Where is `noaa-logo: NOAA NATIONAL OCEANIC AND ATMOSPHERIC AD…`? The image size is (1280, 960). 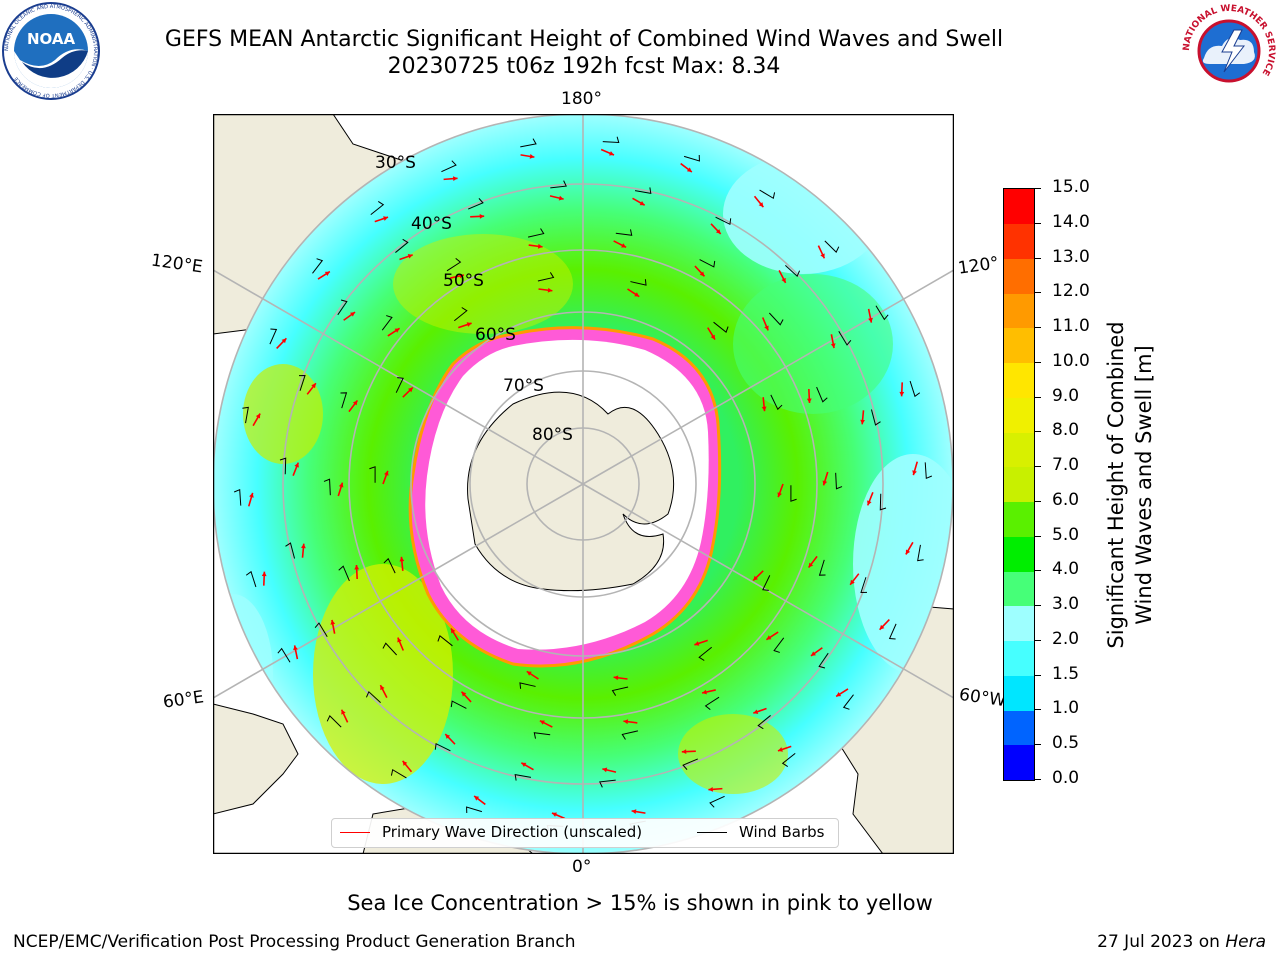
noaa-logo: NOAA NATIONAL OCEANIC AND ATMOSPHERIC AD… is located at coordinates (51, 51).